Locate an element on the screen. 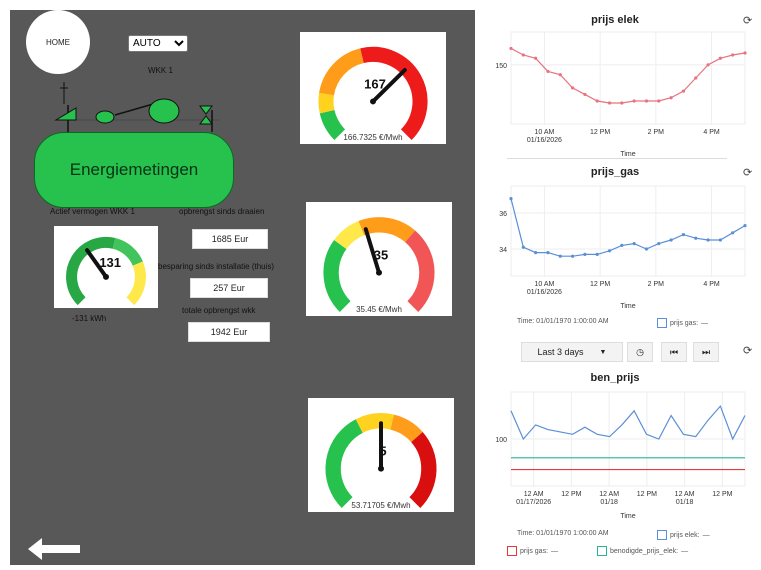 The height and width of the screenshot is (570, 761). energy-tank: Energiemetingen is located at coordinates (134, 170).